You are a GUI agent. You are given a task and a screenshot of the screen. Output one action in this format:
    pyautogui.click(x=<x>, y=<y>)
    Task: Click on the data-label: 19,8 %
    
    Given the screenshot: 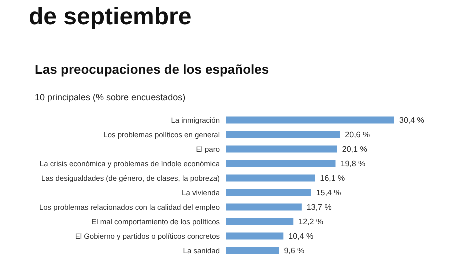 What is the action you would take?
    pyautogui.click(x=353, y=163)
    